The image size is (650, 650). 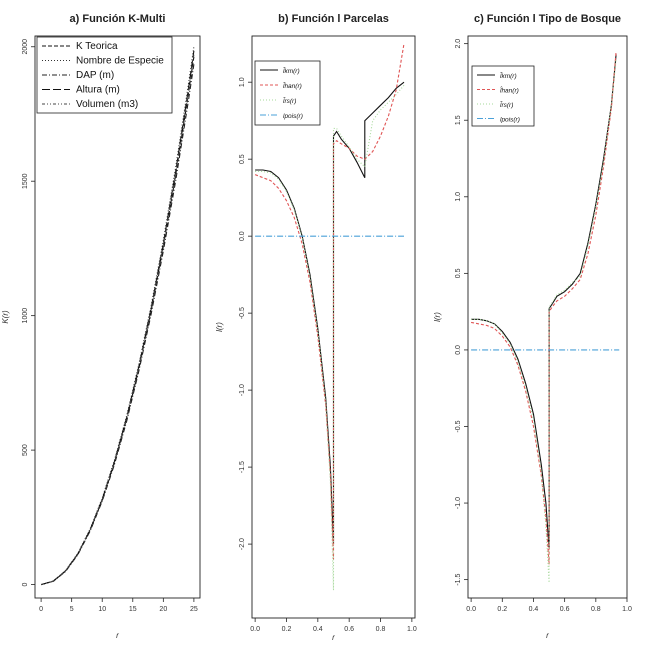 What do you see at coordinates (242, 544) in the screenshot?
I see `y-tick-label: -2.0` at bounding box center [242, 544].